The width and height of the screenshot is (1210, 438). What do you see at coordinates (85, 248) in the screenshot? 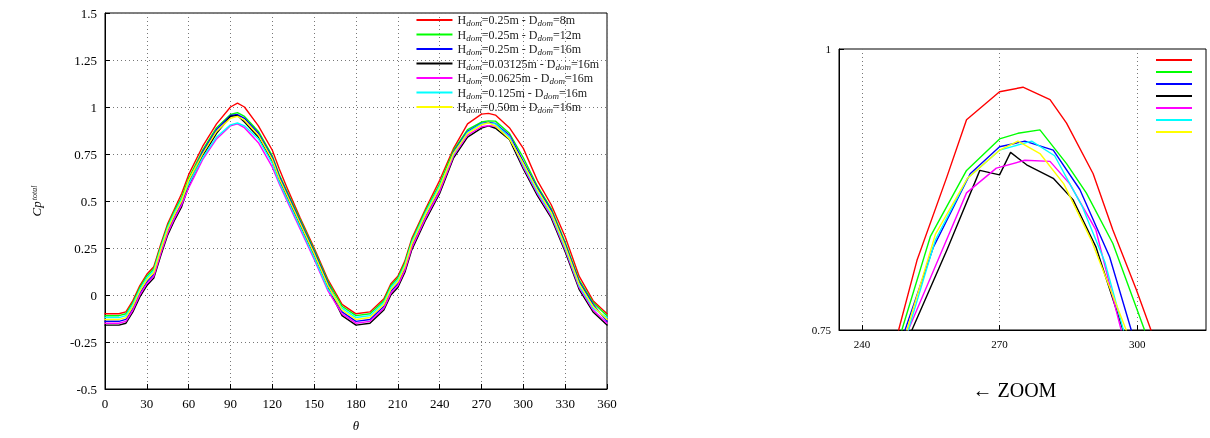
I see `y-tick-label: 0.25` at bounding box center [85, 248].